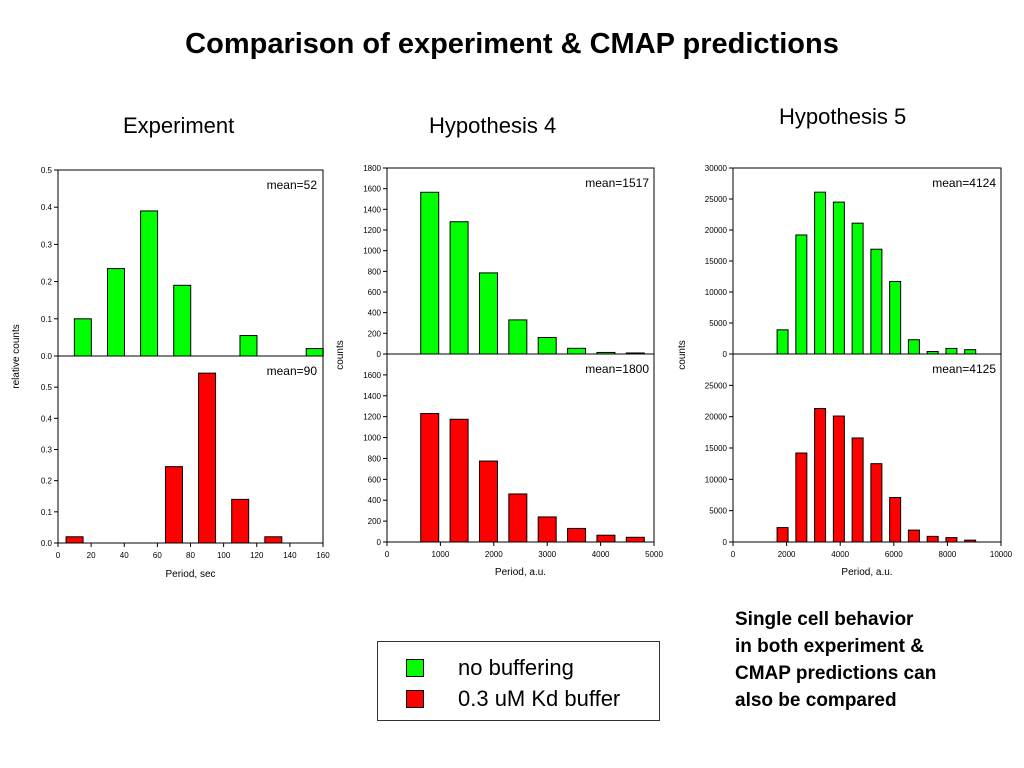  I want to click on mean-annotation: mean=4124, so click(964, 183).